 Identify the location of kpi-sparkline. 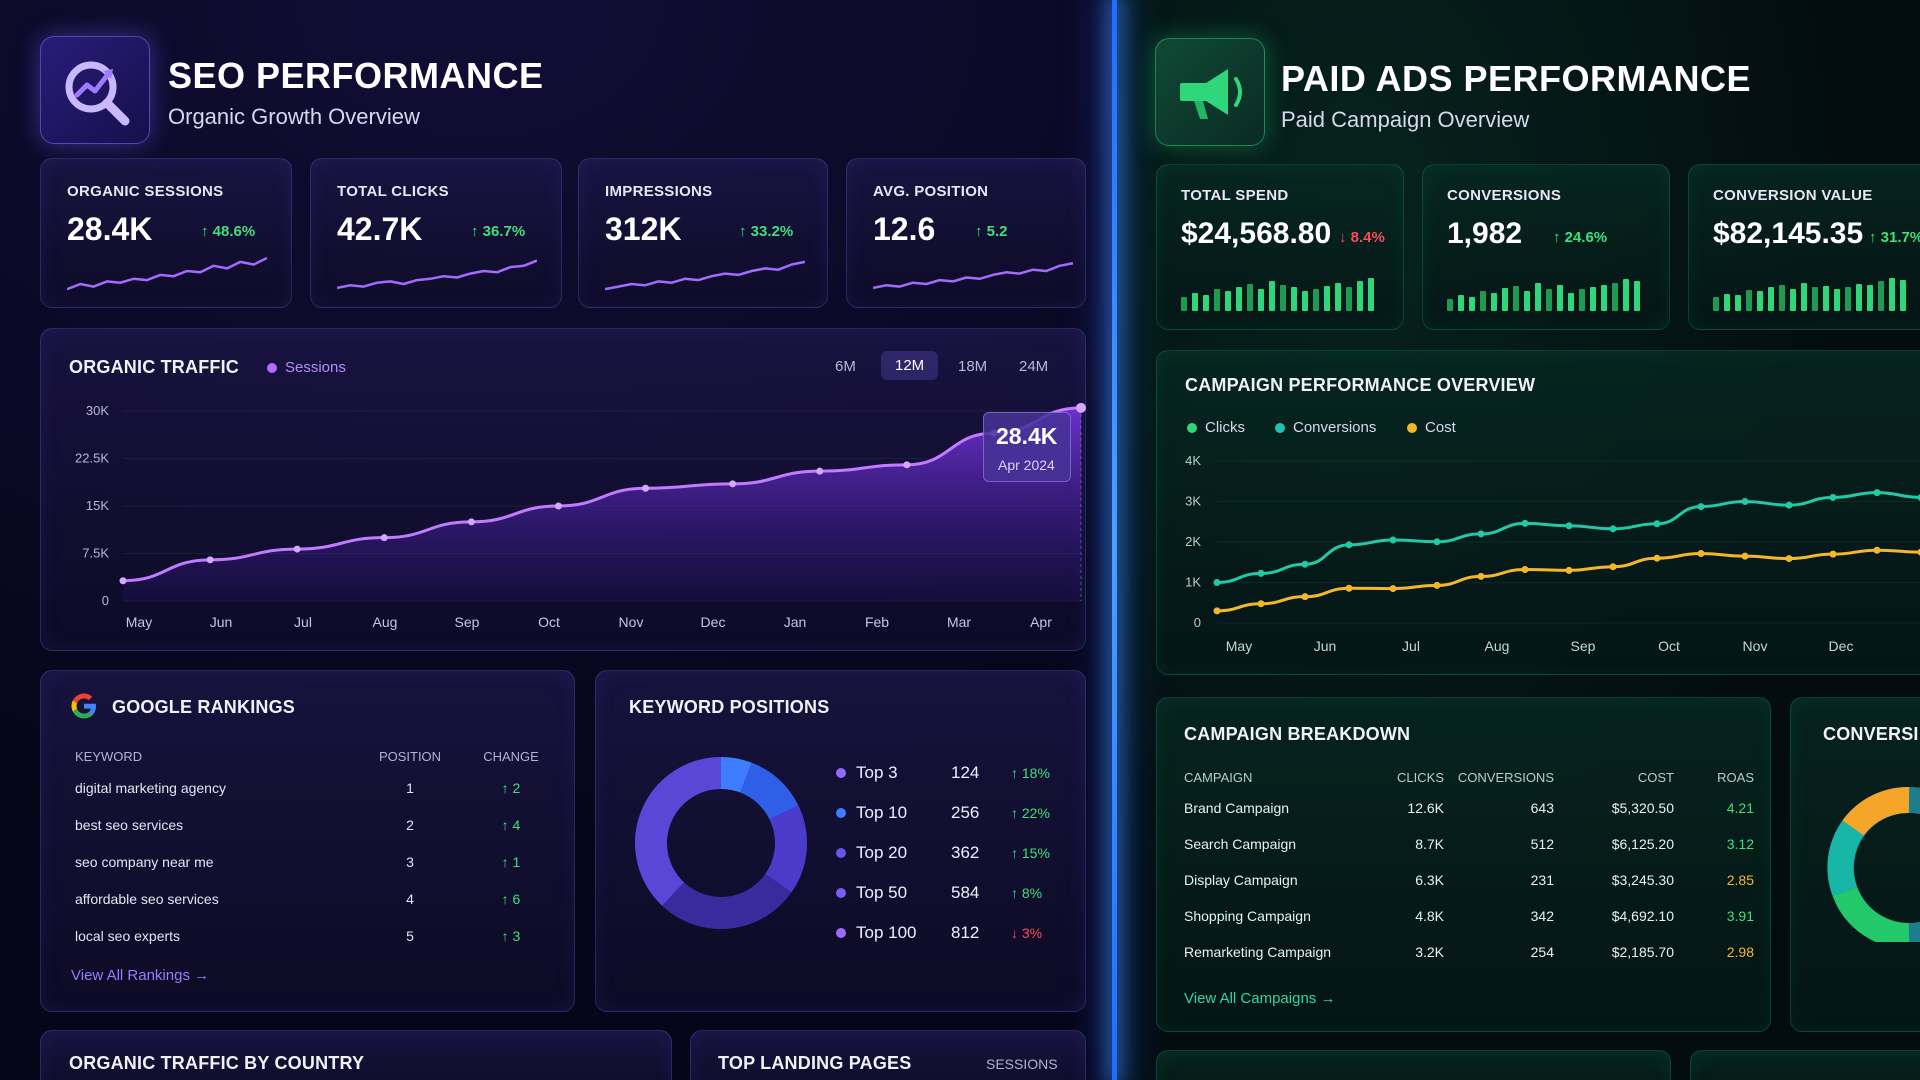
(437, 274).